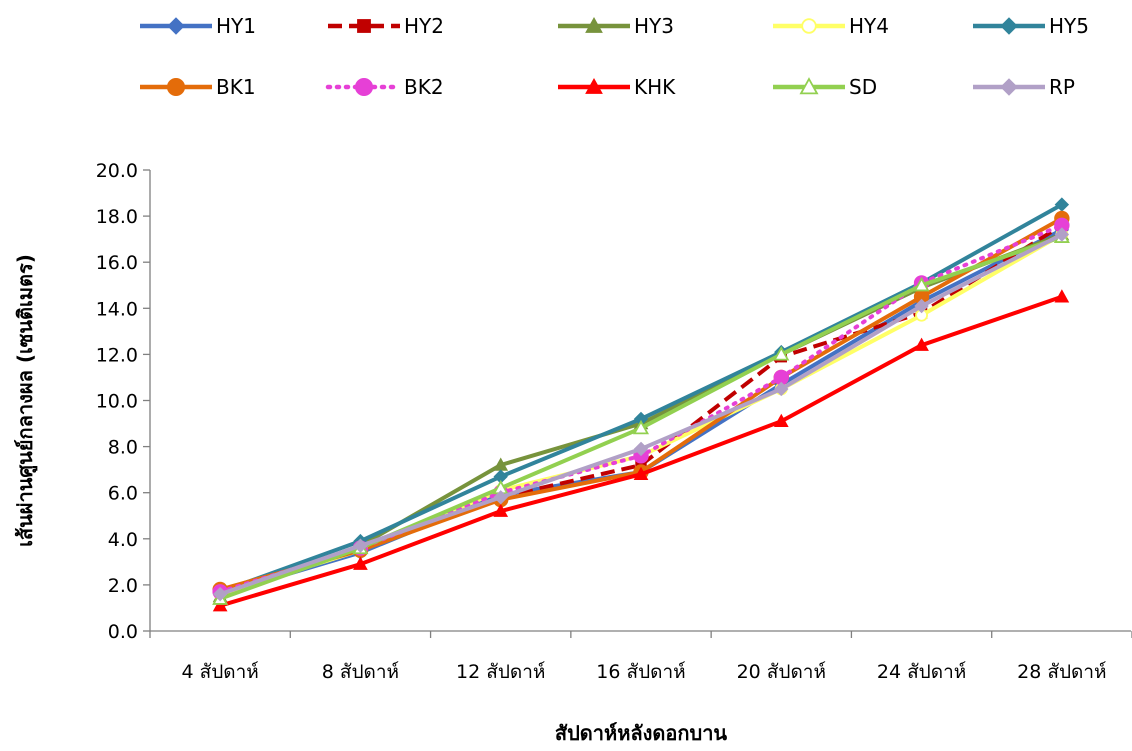  Describe the element at coordinates (198, 26) in the screenshot. I see `legend-item-hy1: HY1` at that location.